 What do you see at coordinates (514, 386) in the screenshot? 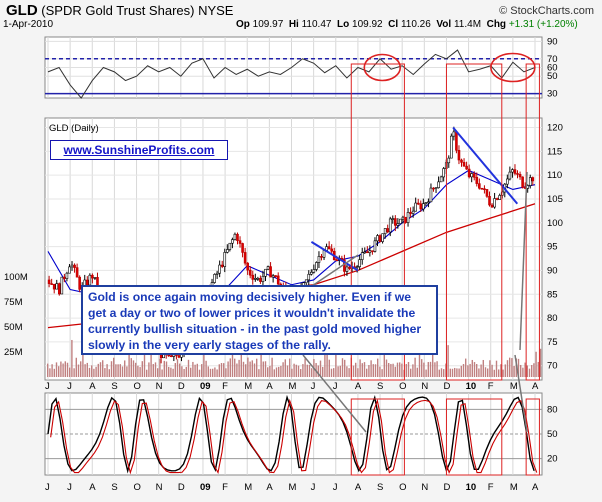
I see `x-tick-label: M` at bounding box center [514, 386].